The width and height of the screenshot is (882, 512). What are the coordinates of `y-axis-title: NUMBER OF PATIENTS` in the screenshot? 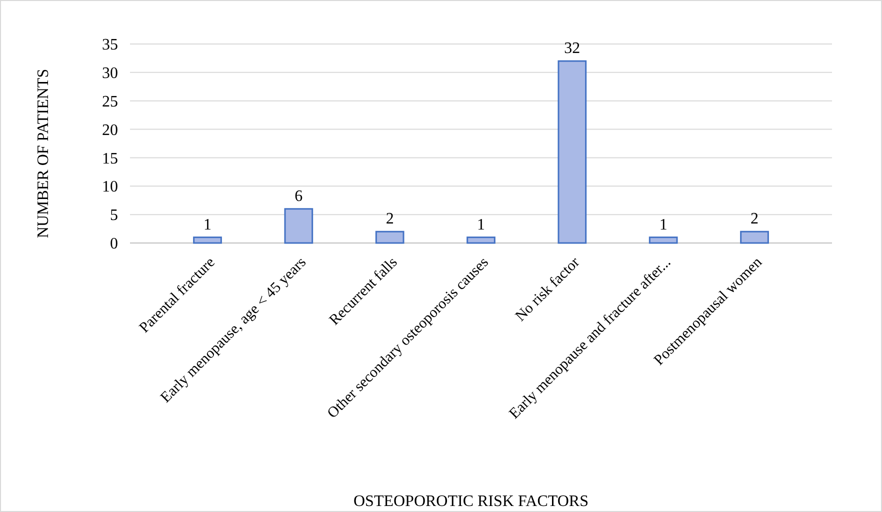 It's located at (43, 153).